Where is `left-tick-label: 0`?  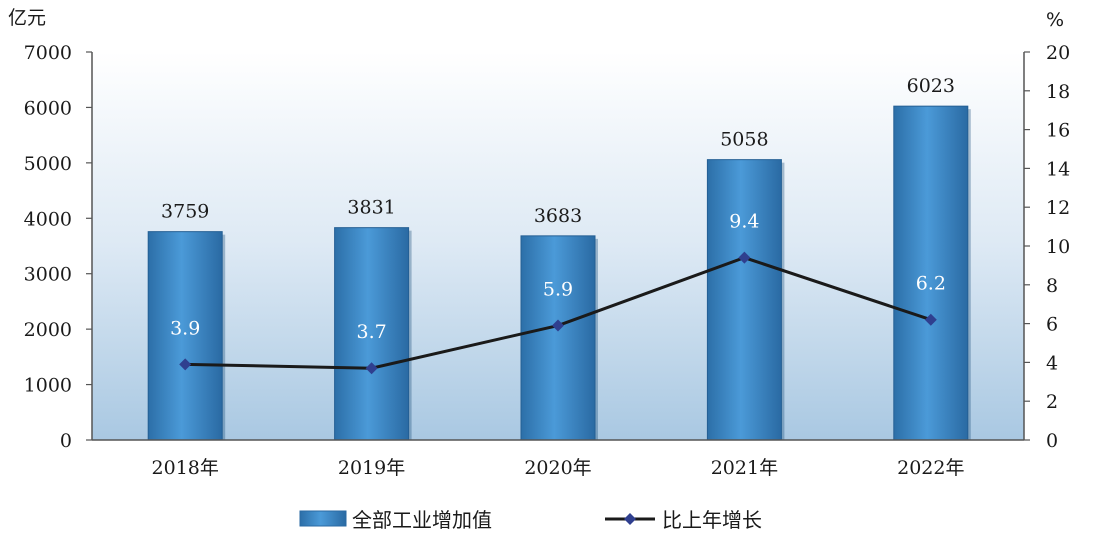
left-tick-label: 0 is located at coordinates (66, 441).